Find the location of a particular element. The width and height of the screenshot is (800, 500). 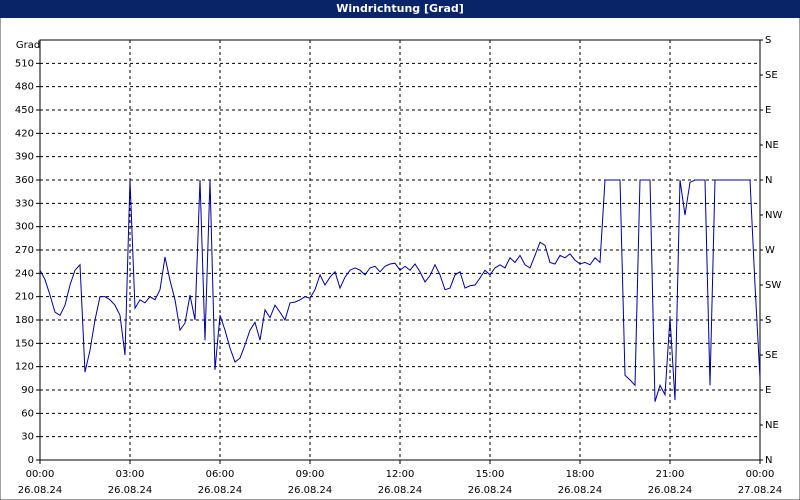

x-tick-label: 03:00 is located at coordinates (130, 474).